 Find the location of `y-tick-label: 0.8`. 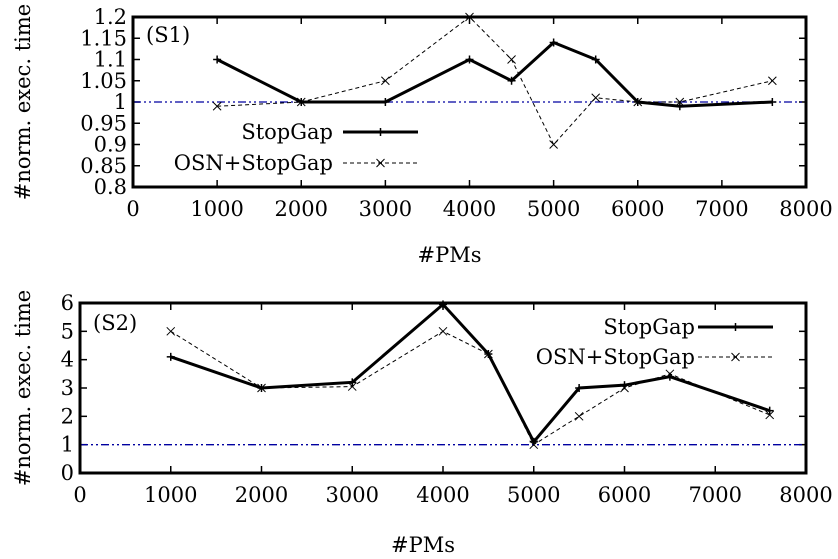

y-tick-label: 0.8 is located at coordinates (110, 187).